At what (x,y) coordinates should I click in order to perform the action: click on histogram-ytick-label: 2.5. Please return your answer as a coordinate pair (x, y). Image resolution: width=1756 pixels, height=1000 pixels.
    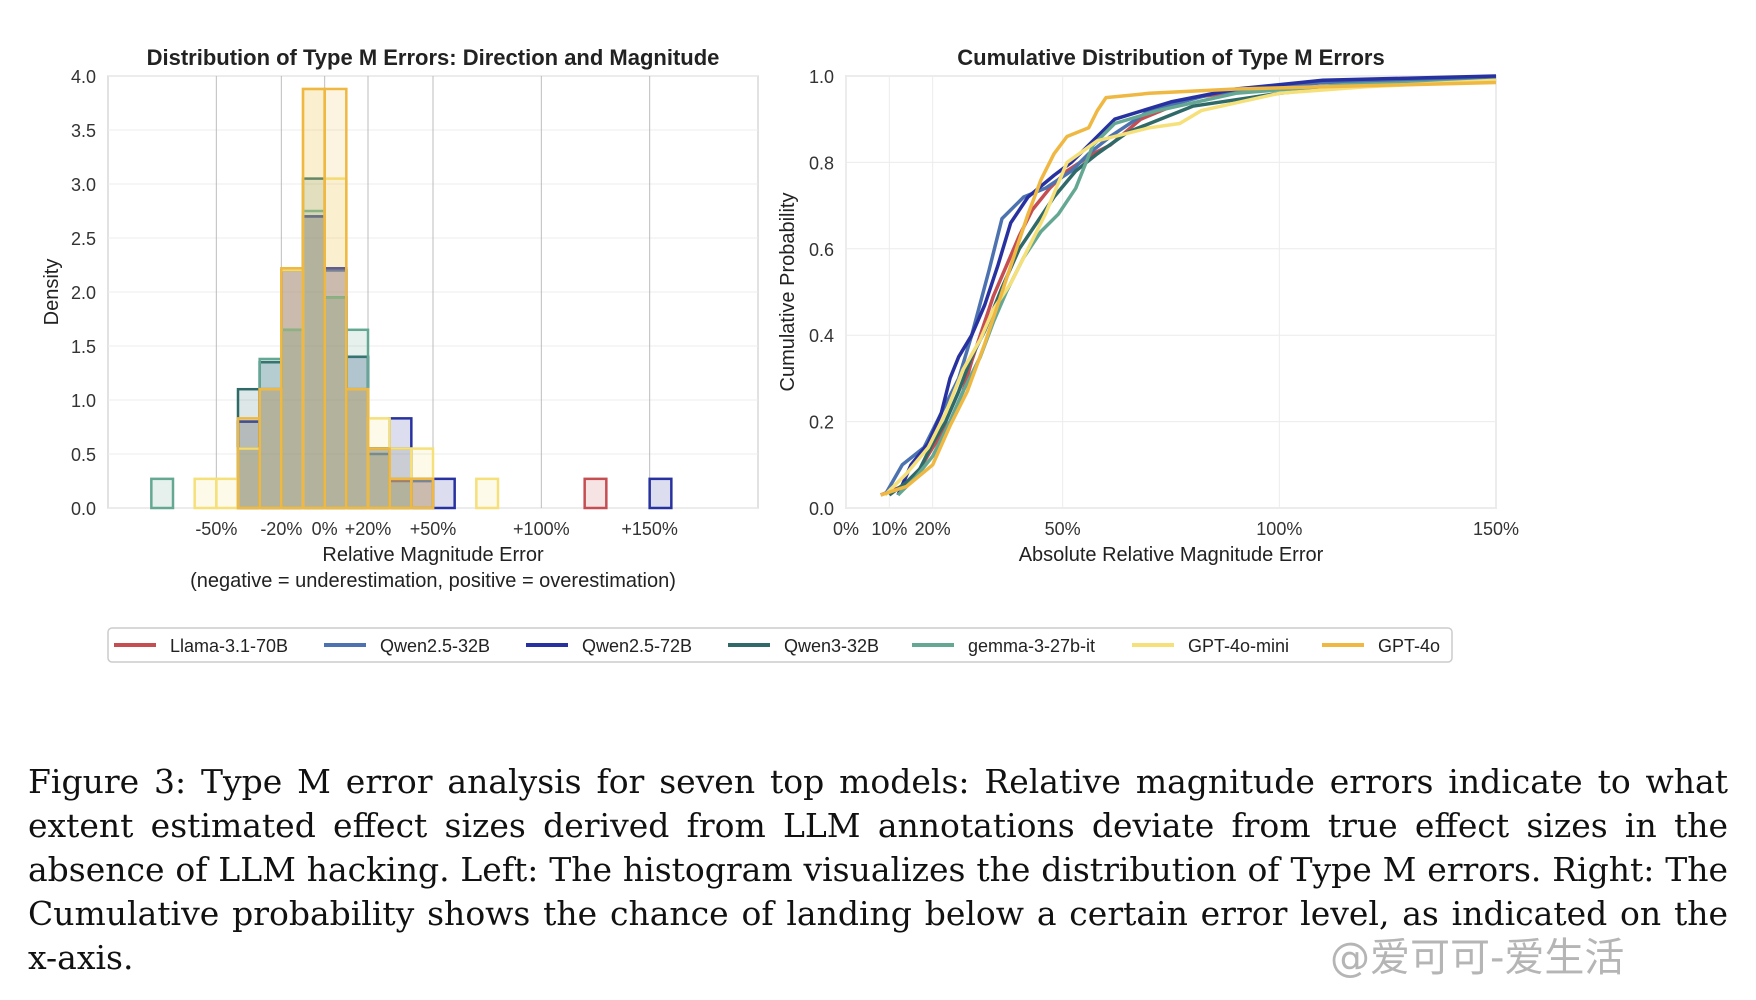
    Looking at the image, I should click on (83, 239).